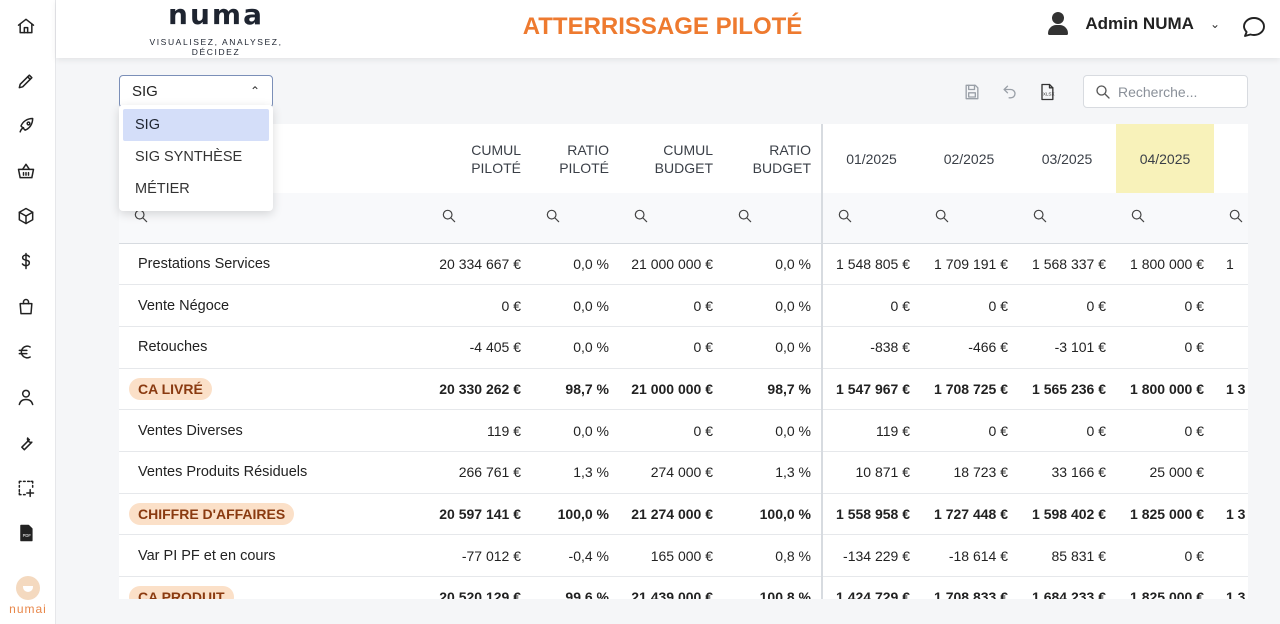 The height and width of the screenshot is (624, 1280). Describe the element at coordinates (1231, 587) in the screenshot. I see `table-cell: 1 3` at that location.